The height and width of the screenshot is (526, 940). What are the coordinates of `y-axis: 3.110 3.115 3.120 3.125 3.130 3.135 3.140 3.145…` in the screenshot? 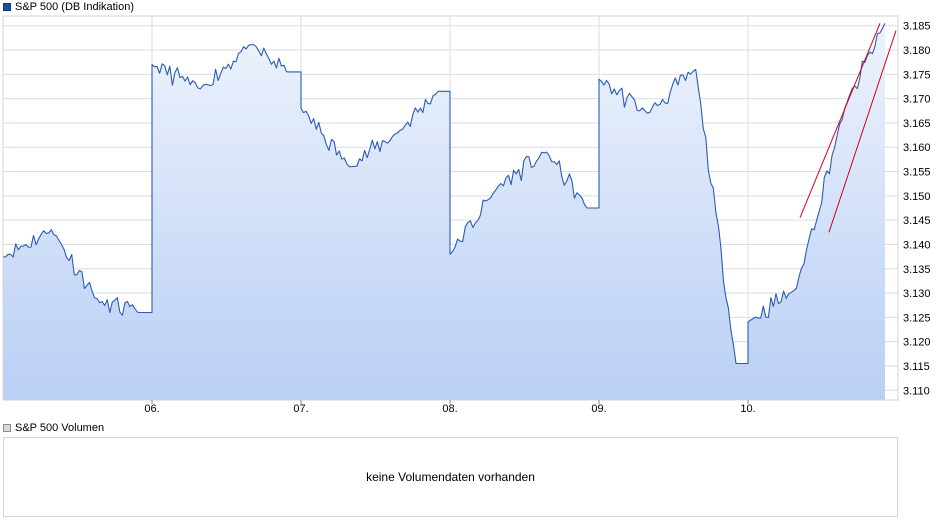 It's located at (917, 209).